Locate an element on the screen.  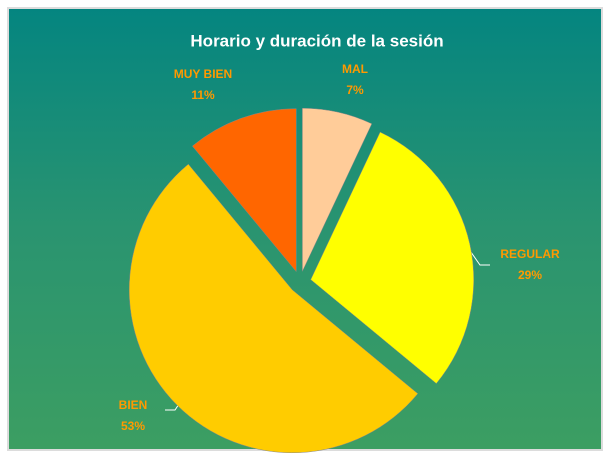
slice-label: REGULAR is located at coordinates (530, 254).